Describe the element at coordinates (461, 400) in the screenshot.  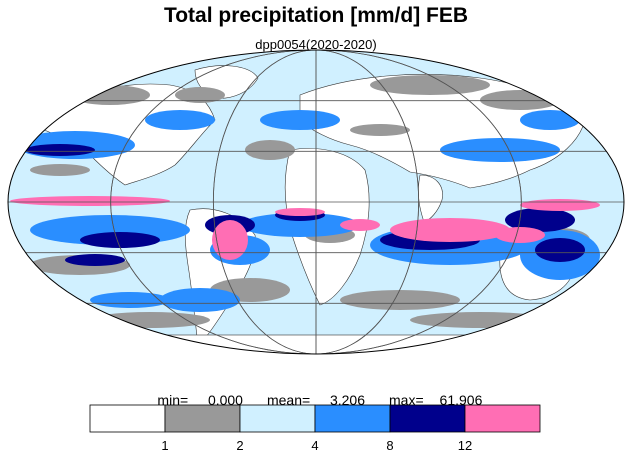
I see `max-value: 61.906` at that location.